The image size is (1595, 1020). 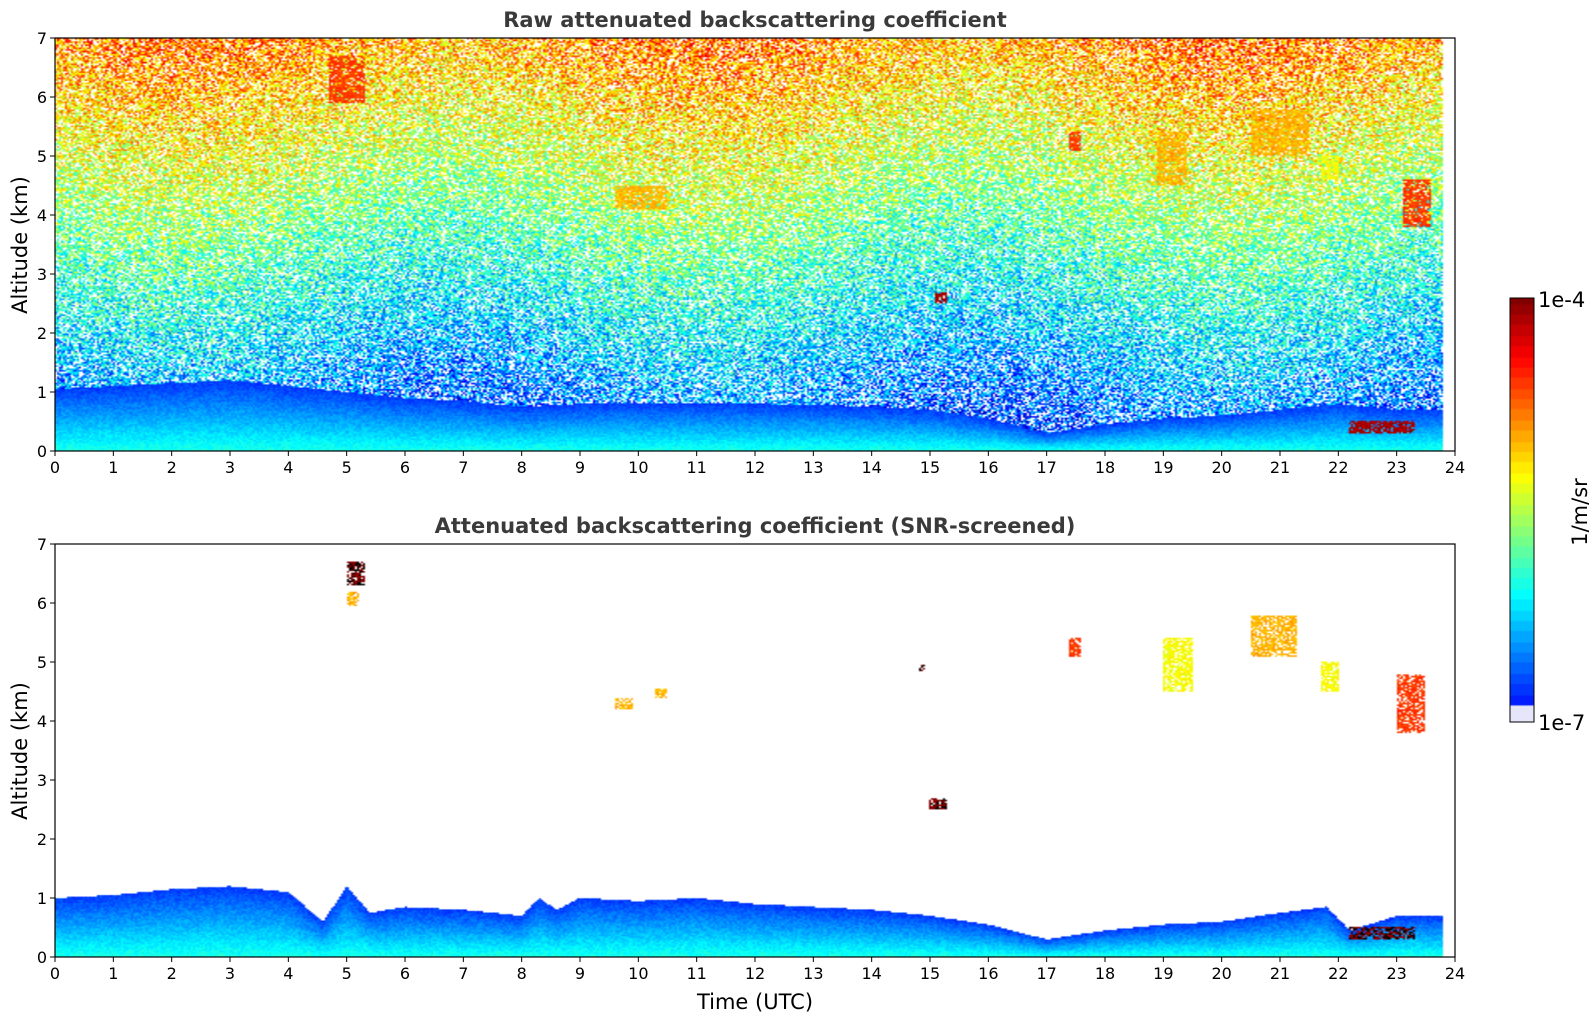 What do you see at coordinates (20, 751) in the screenshot?
I see `bottom-y-axis-label: Altitude (km)` at bounding box center [20, 751].